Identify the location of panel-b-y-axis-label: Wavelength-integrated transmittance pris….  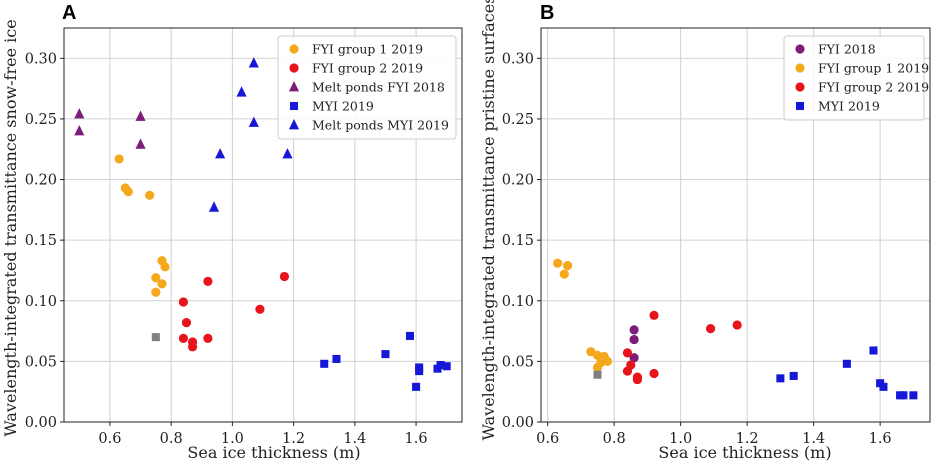
(488, 220).